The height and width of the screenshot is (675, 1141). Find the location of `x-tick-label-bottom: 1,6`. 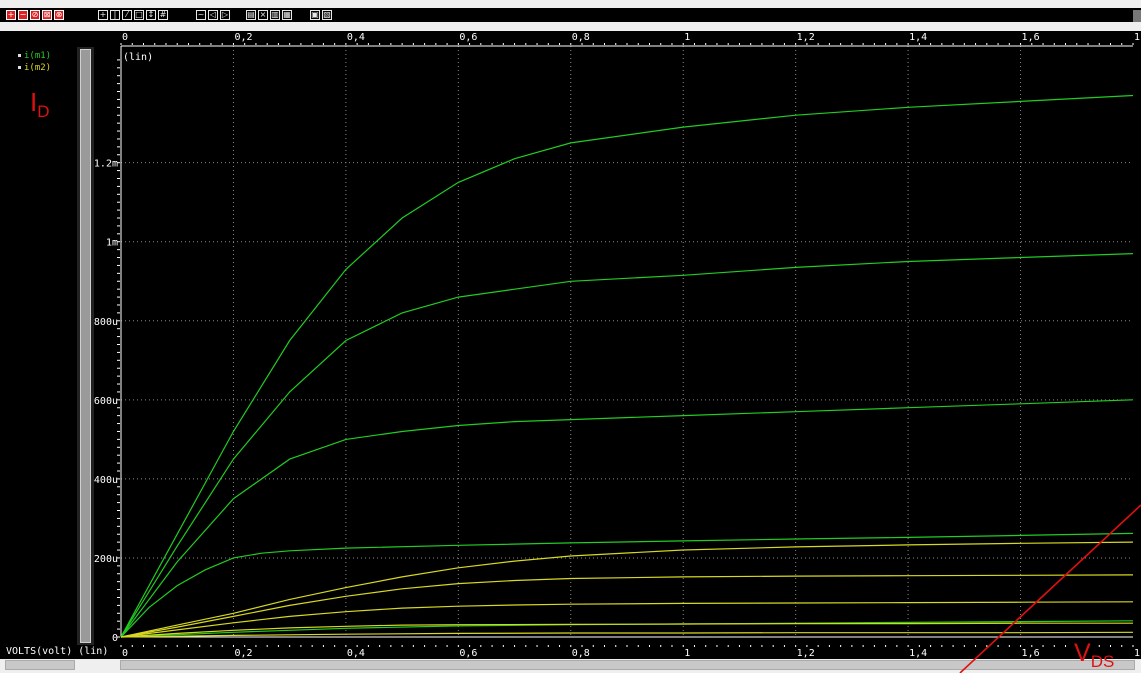

x-tick-label-bottom: 1,6 is located at coordinates (1031, 653).